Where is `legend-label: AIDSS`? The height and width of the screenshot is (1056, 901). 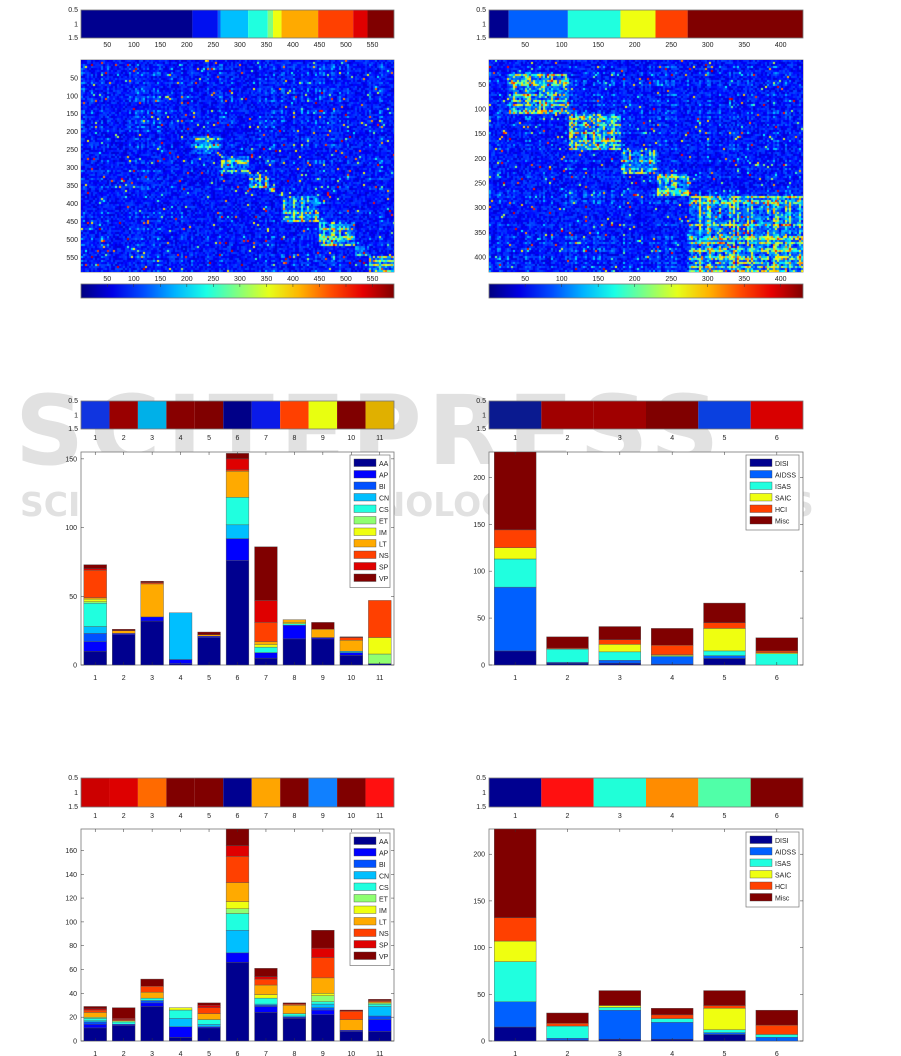 legend-label: AIDSS is located at coordinates (785, 476).